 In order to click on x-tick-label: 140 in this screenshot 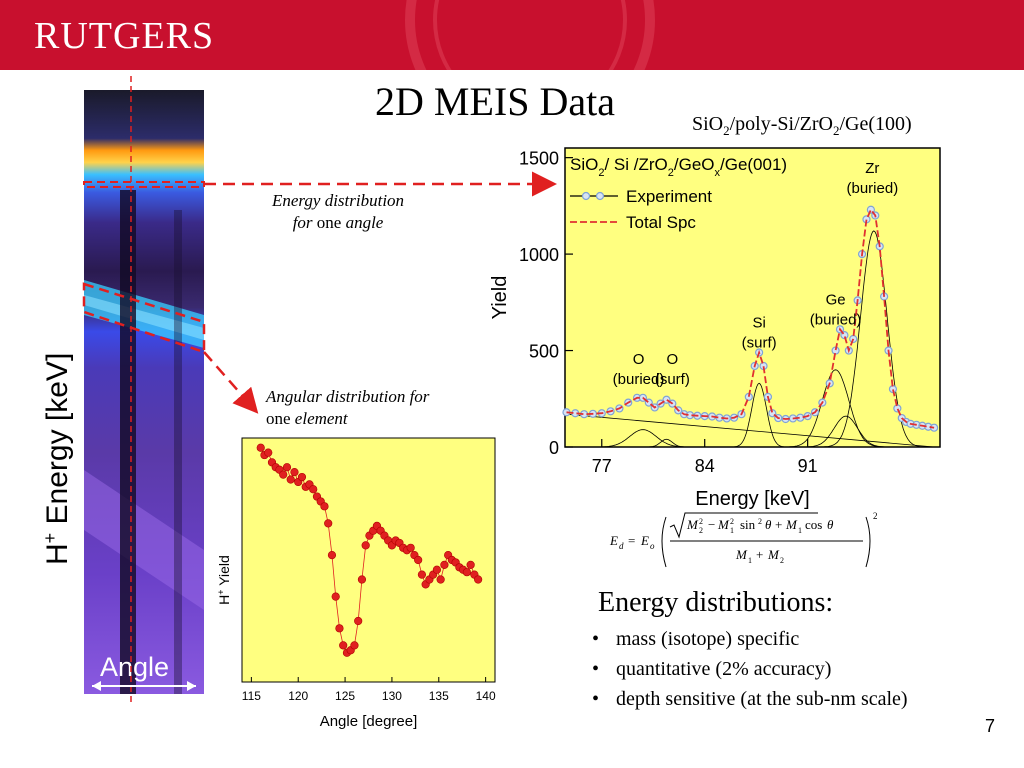, I will do `click(486, 696)`.